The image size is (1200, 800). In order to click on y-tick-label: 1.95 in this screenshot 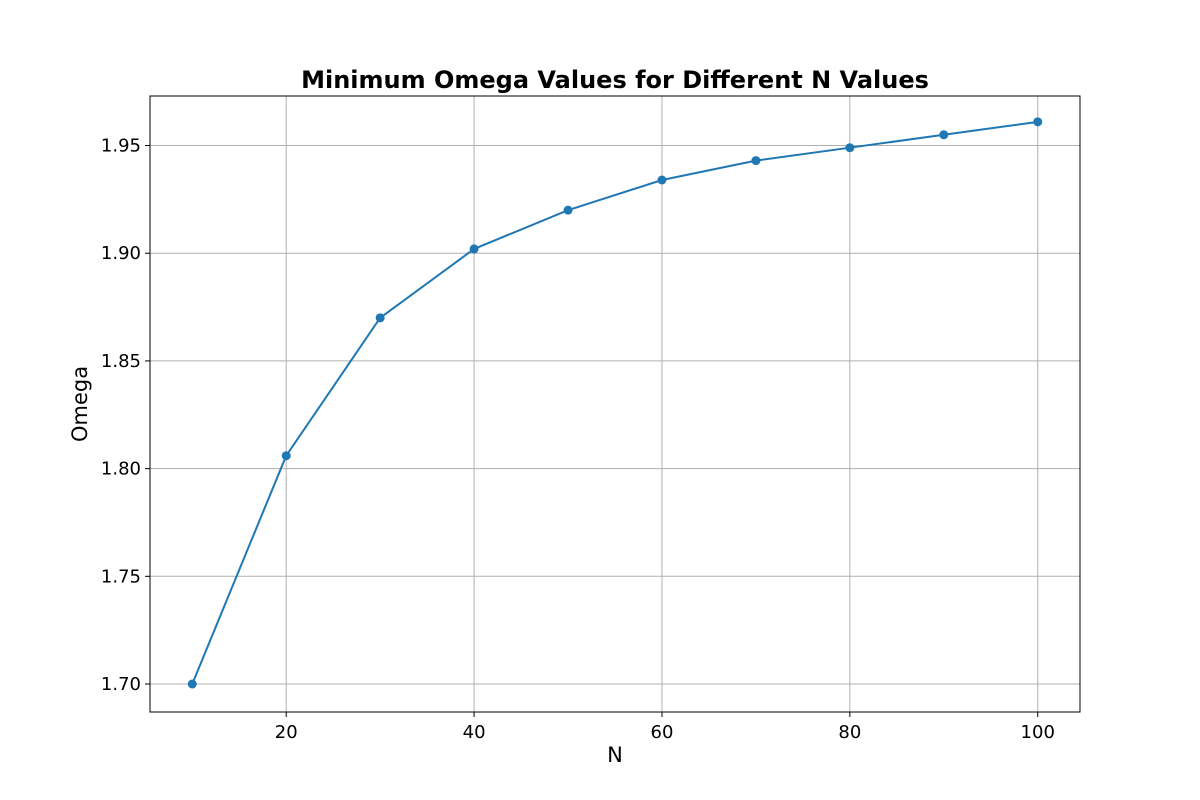, I will do `click(121, 146)`.